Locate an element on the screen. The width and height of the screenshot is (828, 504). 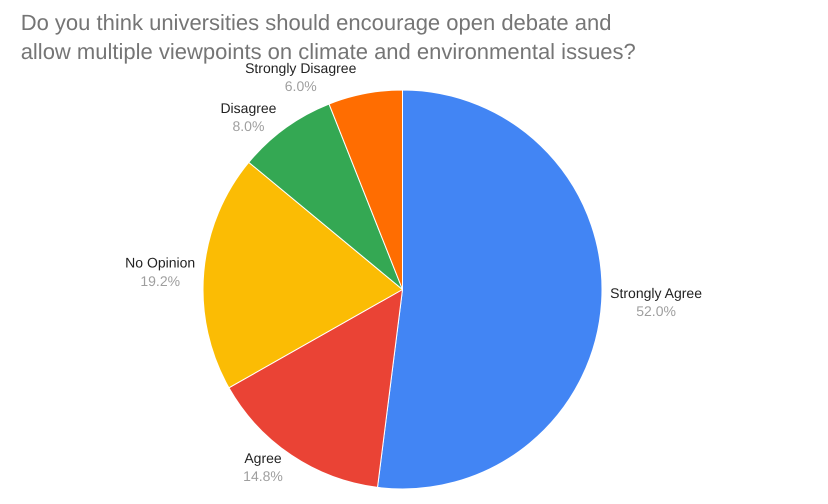
slice-label: Strongly Agree is located at coordinates (656, 292).